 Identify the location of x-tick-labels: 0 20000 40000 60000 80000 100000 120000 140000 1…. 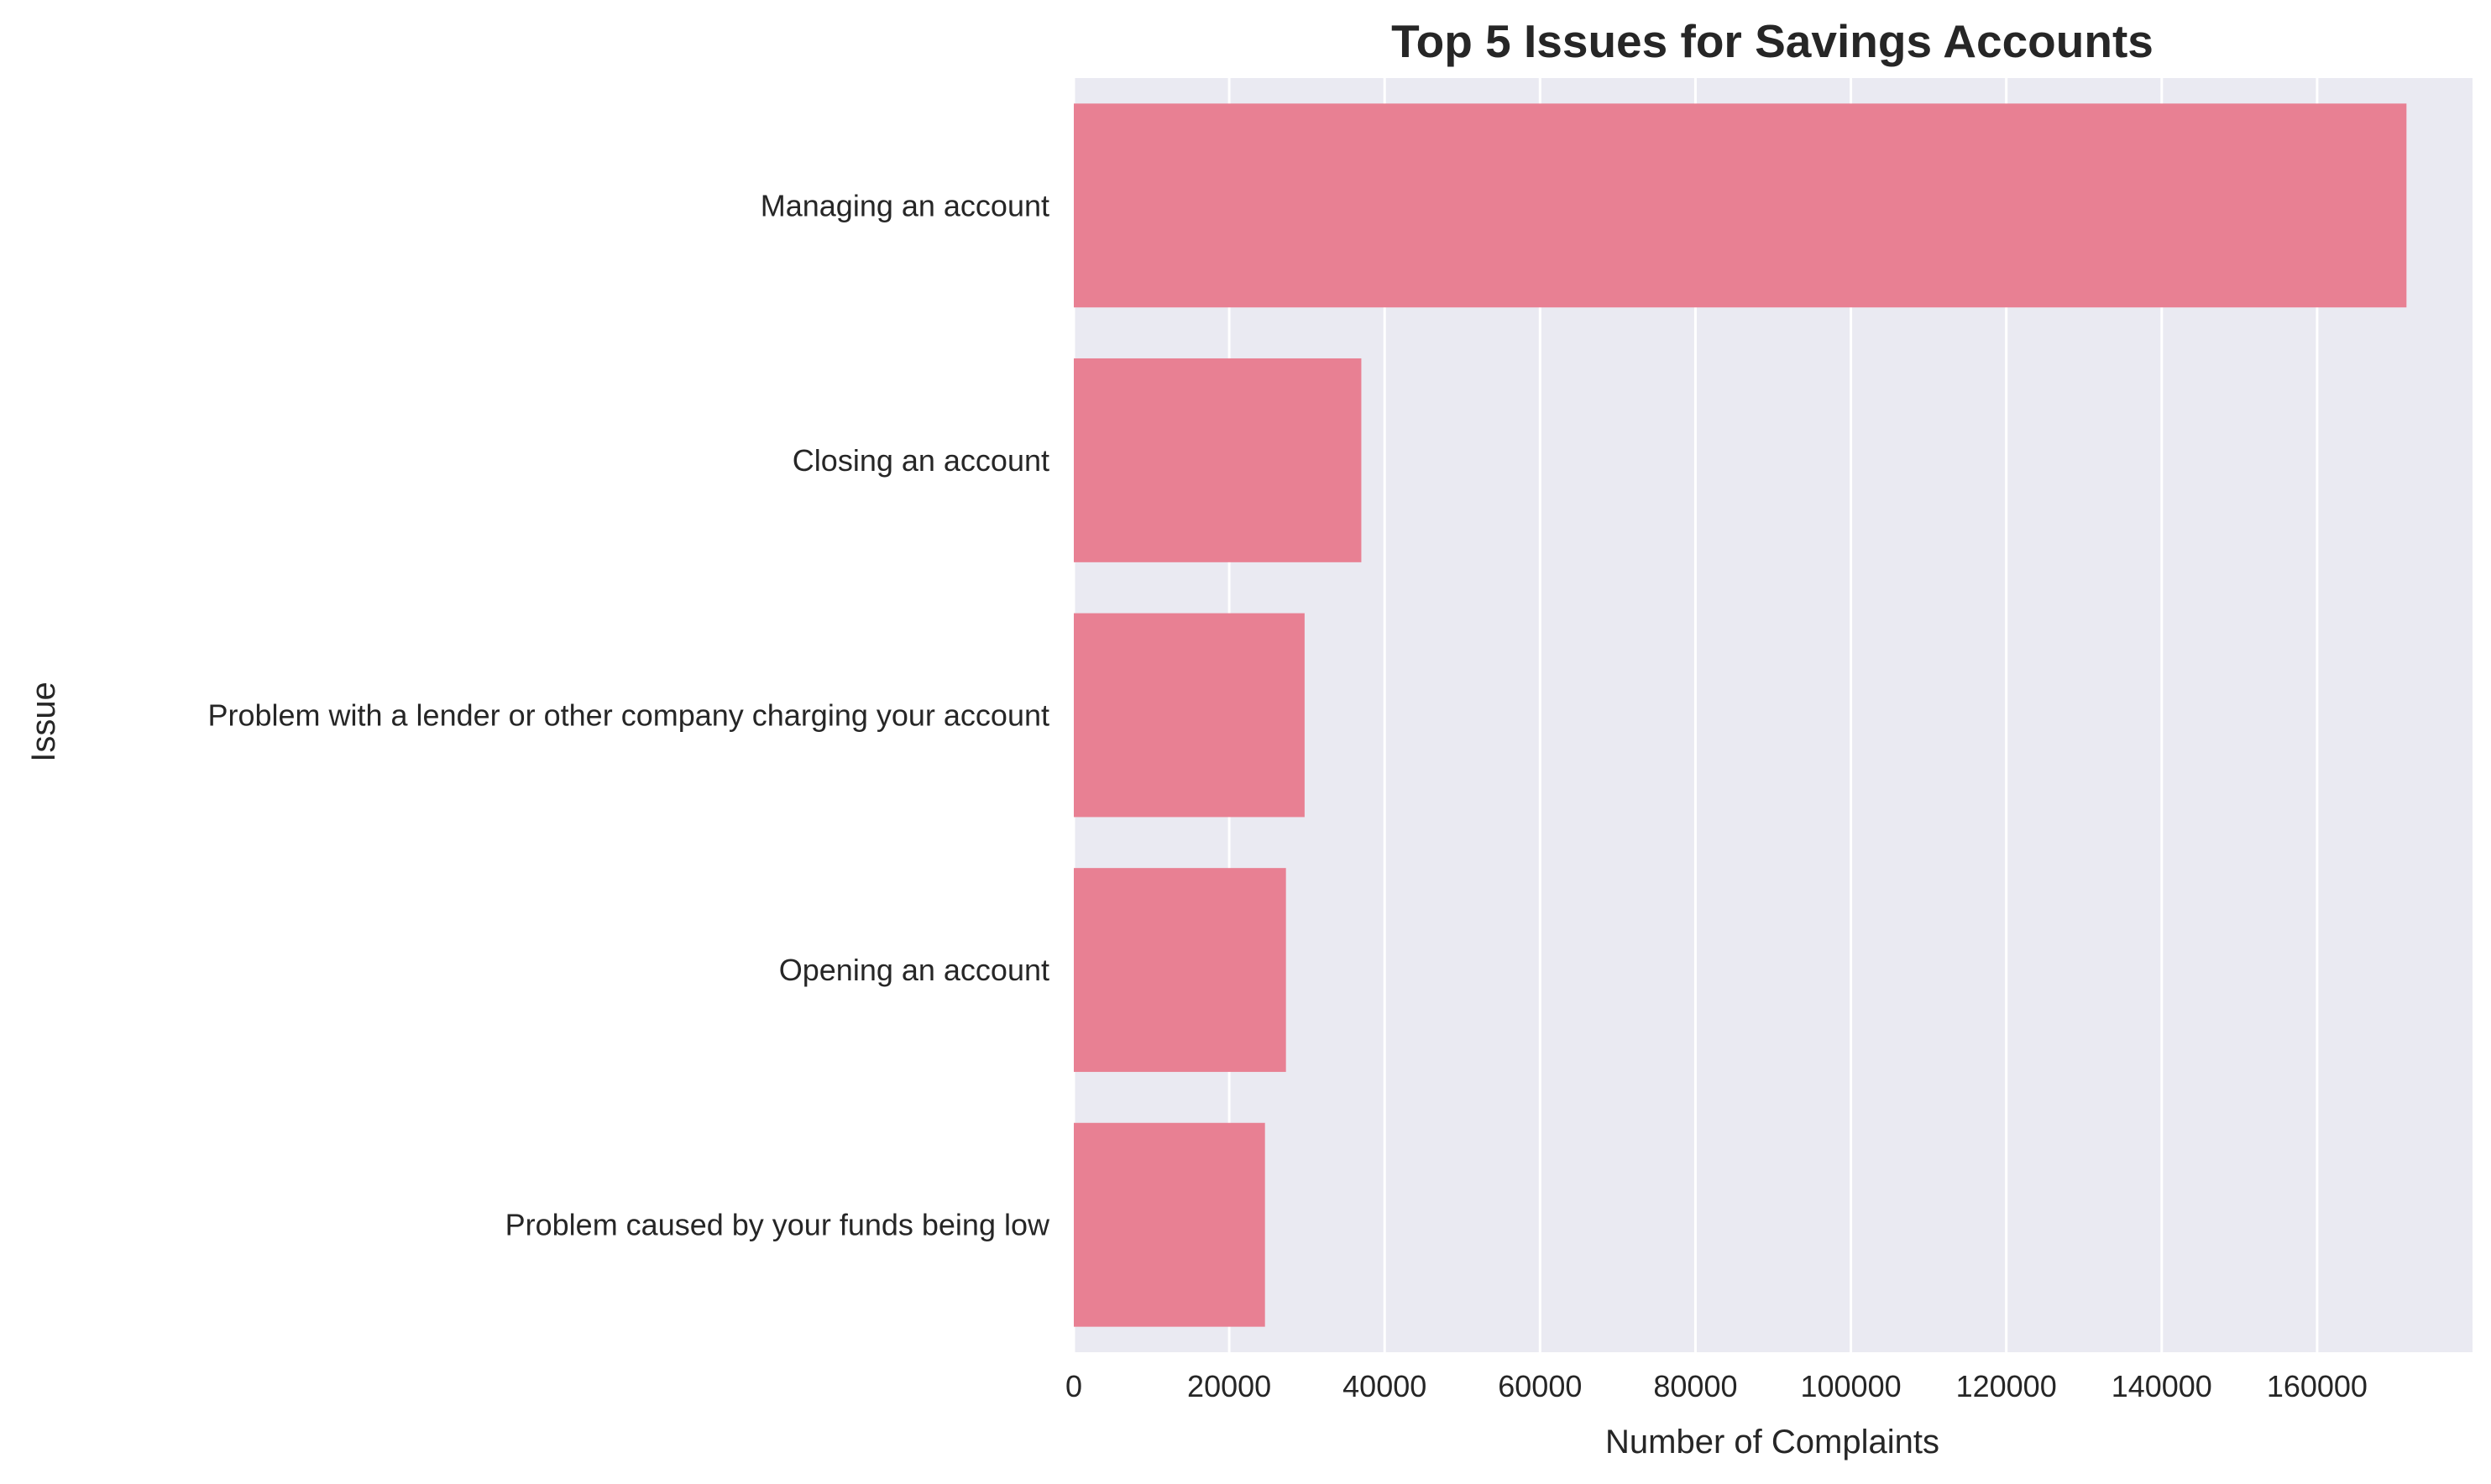
(1716, 1386).